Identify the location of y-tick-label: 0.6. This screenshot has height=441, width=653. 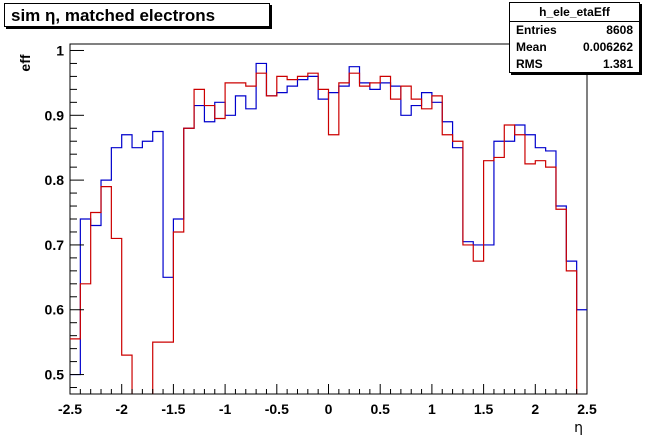
(55, 310).